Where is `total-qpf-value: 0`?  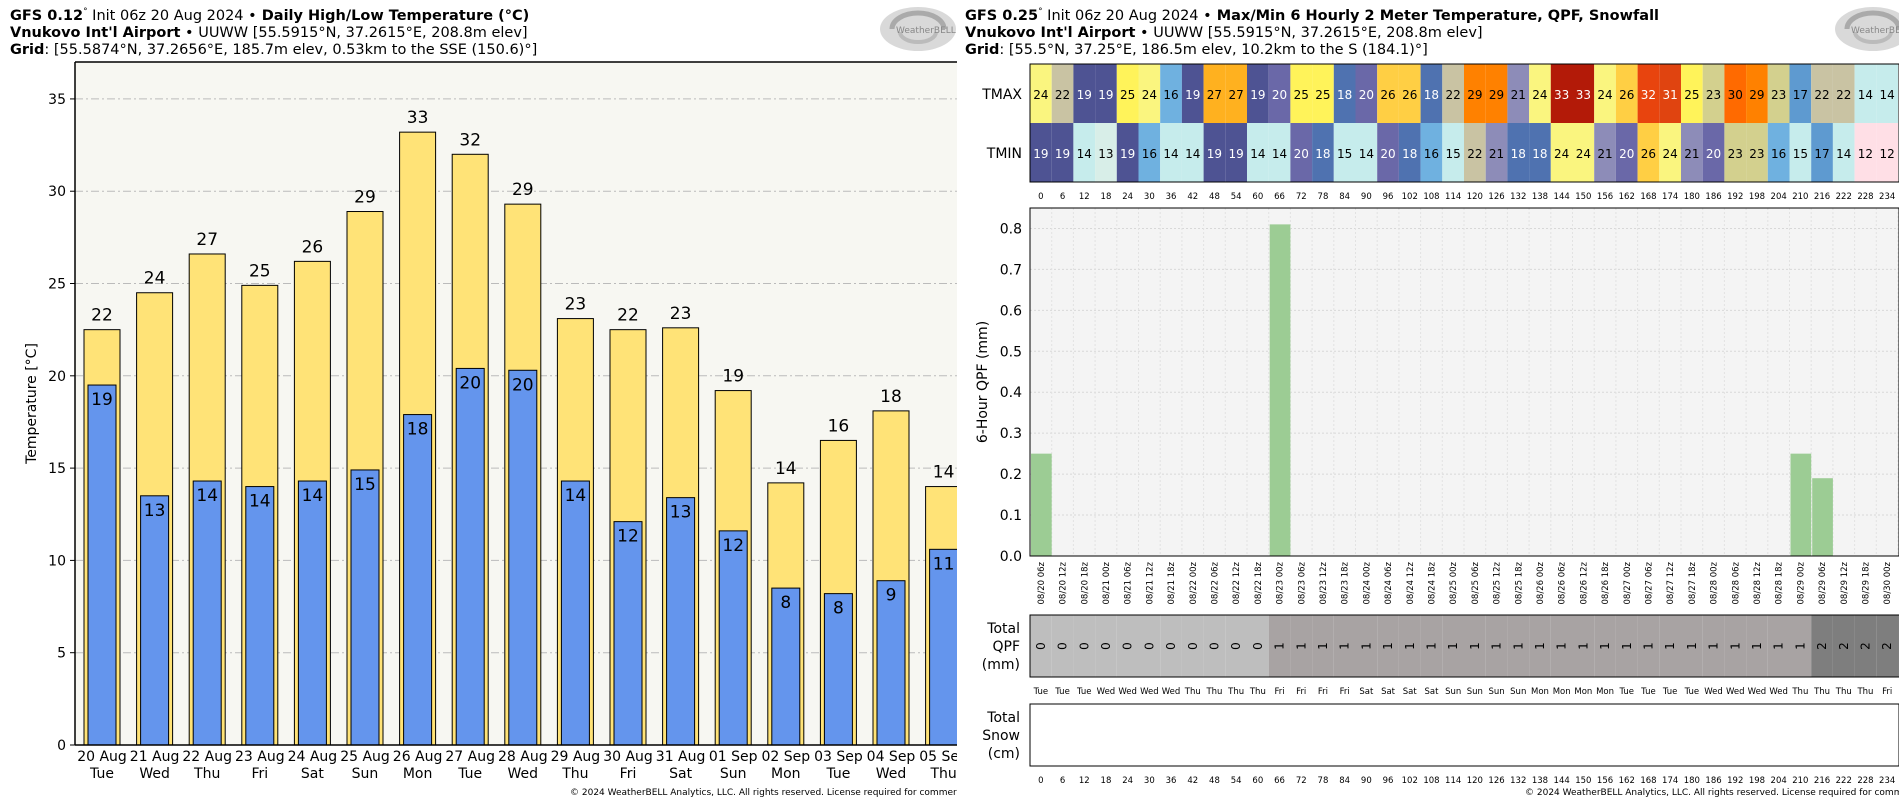 total-qpf-value: 0 is located at coordinates (1106, 646).